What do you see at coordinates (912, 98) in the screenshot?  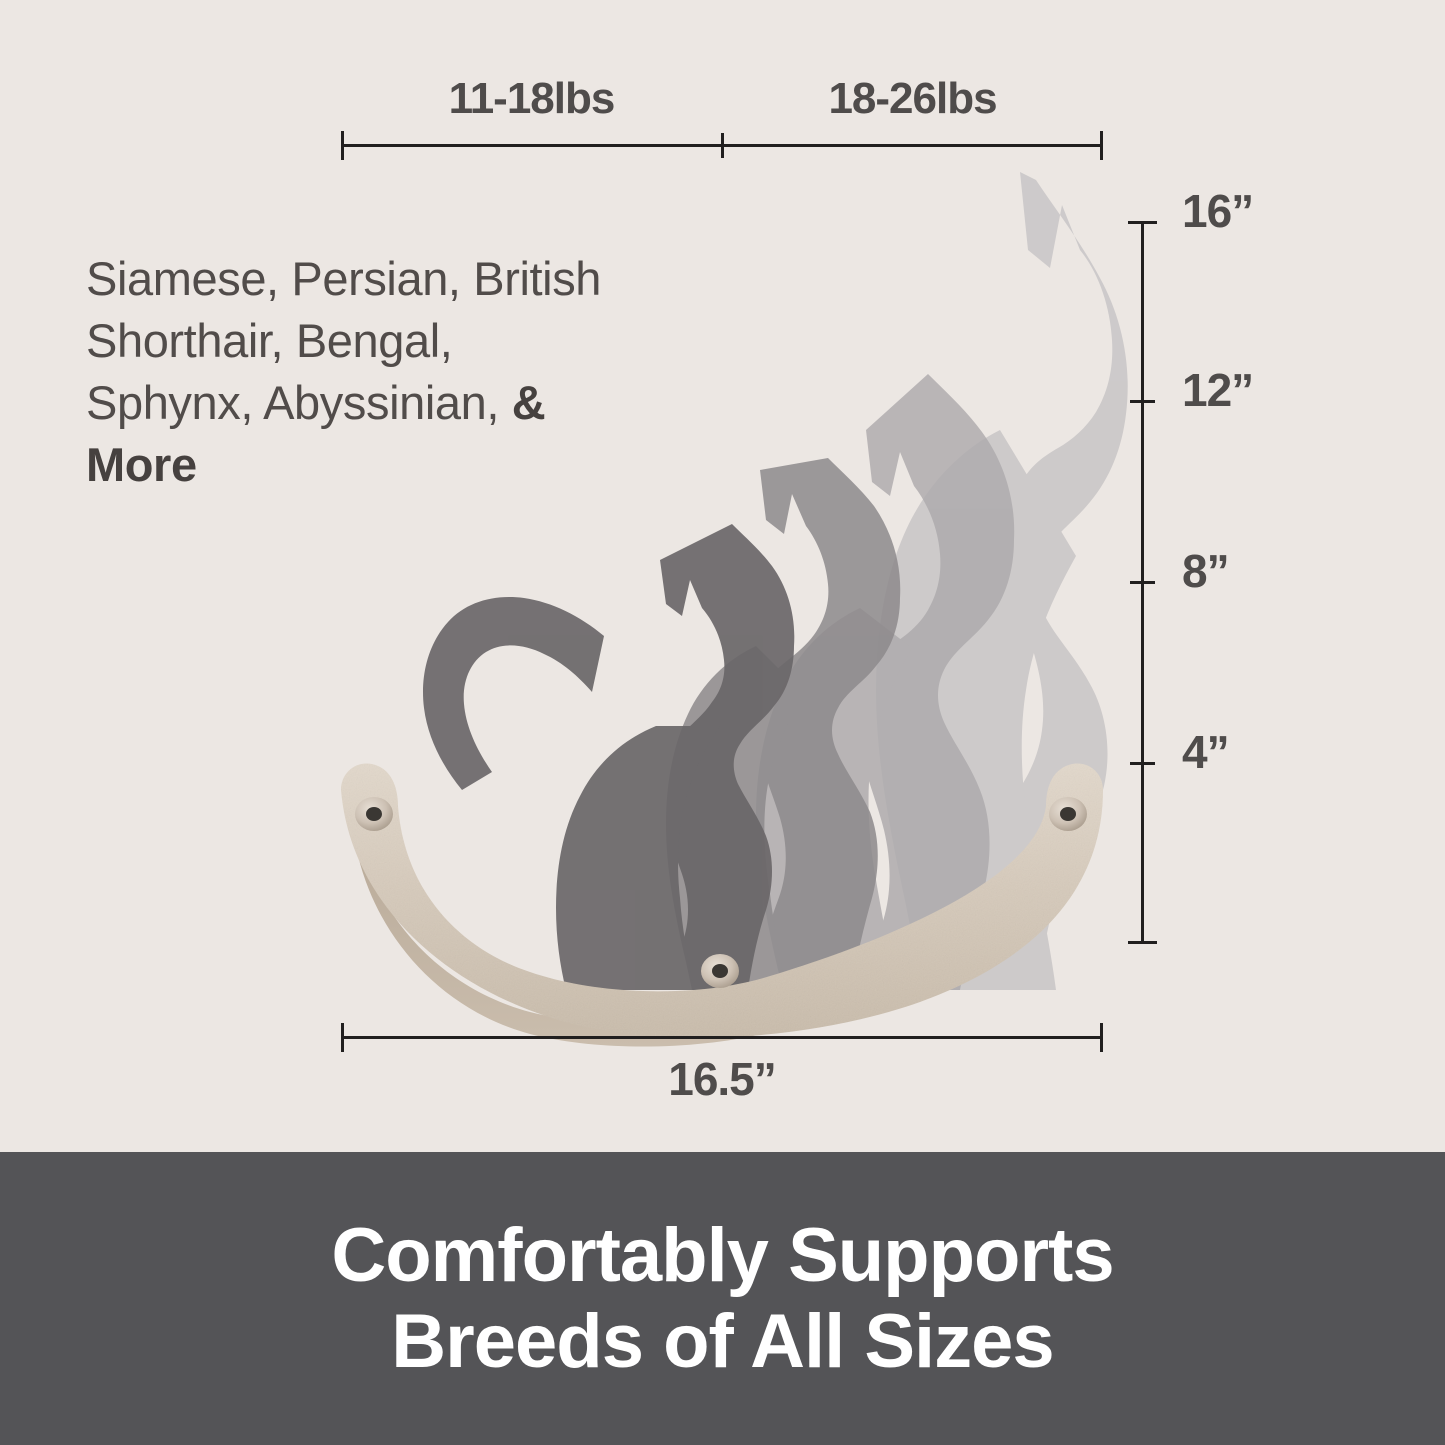 I see `weight-range-large: 18-26lbs` at bounding box center [912, 98].